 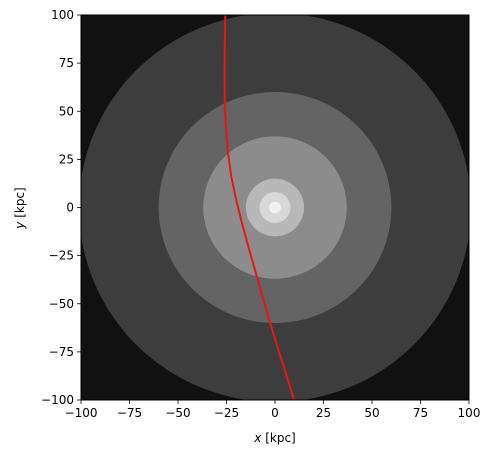 I want to click on x-tick-label: −50, so click(x=177, y=413).